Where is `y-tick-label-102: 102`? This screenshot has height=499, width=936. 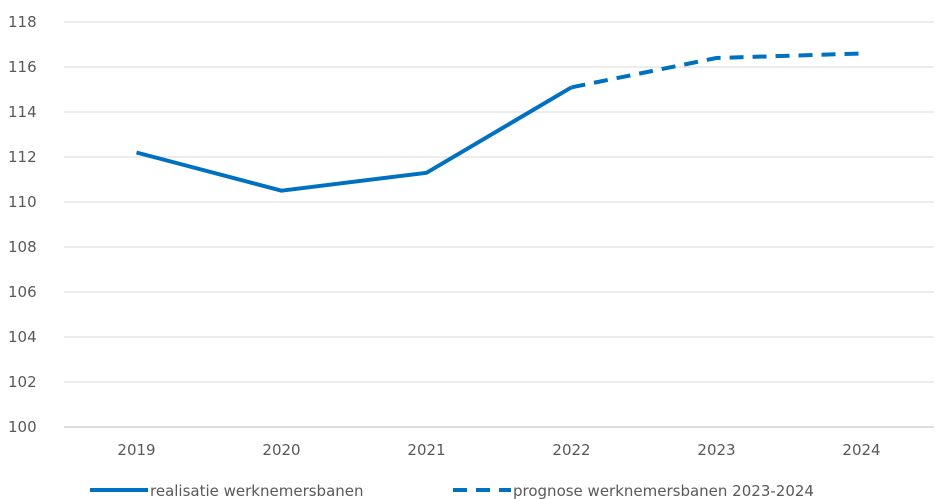 y-tick-label-102: 102 is located at coordinates (22, 382).